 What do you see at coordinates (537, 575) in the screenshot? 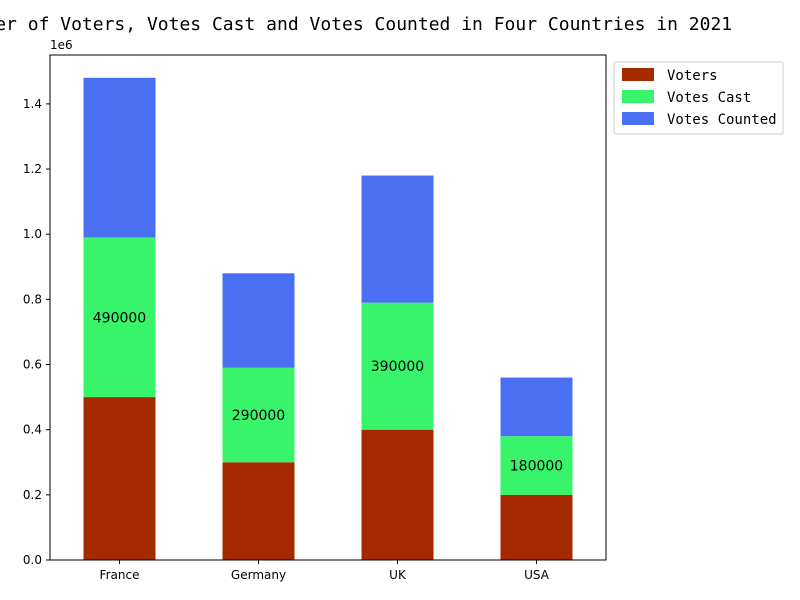
I see `x-tick-label-usa: USA` at bounding box center [537, 575].